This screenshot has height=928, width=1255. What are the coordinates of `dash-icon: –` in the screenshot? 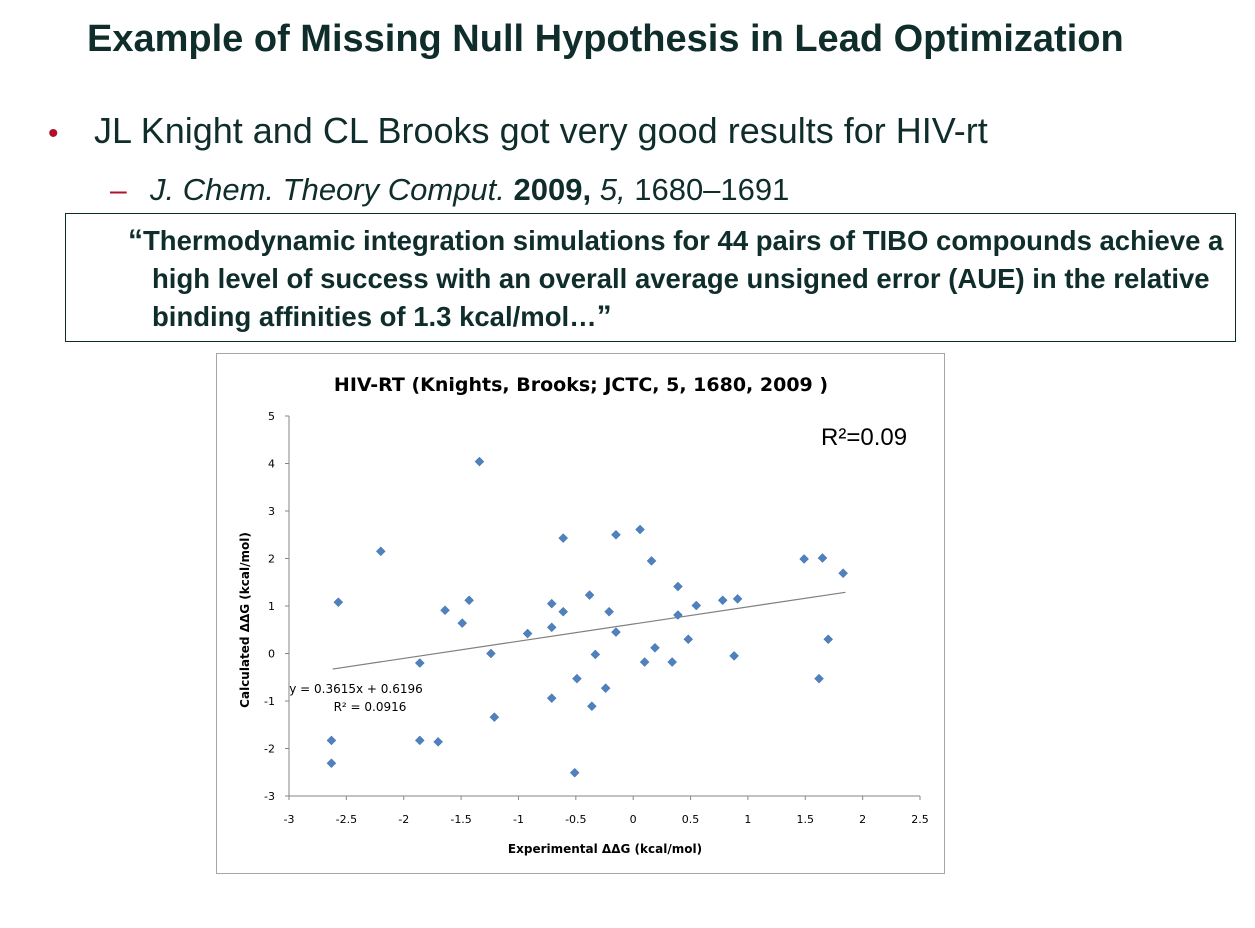 It's located at (118, 190).